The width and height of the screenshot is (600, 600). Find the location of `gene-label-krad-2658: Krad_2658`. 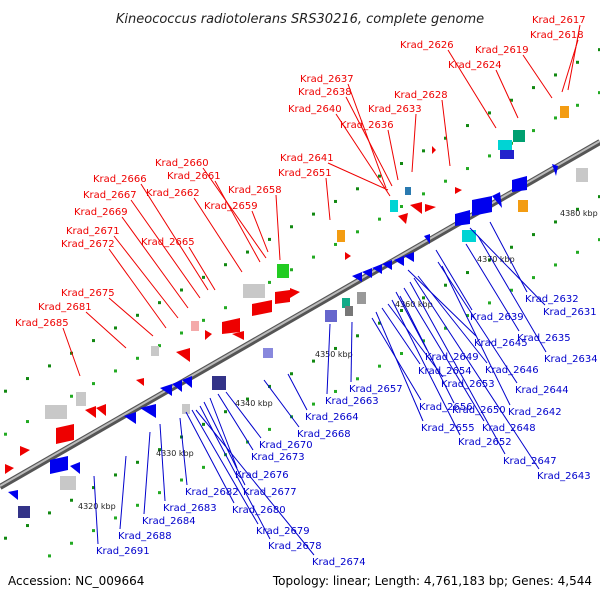

gene-label-krad-2658: Krad_2658 is located at coordinates (255, 190).